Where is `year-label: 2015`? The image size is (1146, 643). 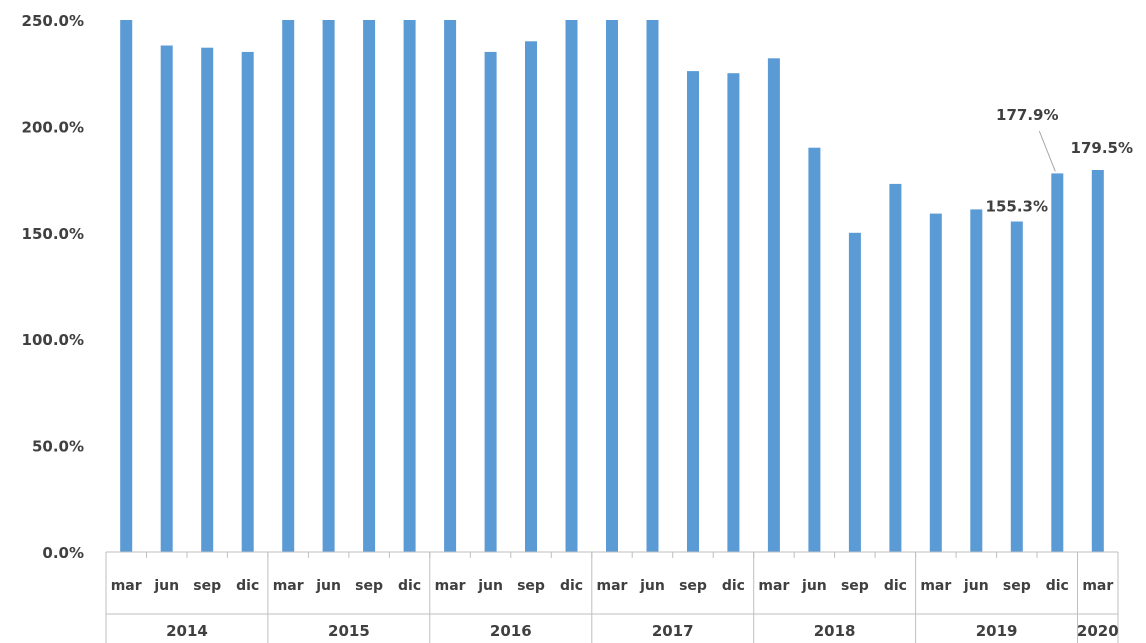
year-label: 2015 is located at coordinates (349, 631).